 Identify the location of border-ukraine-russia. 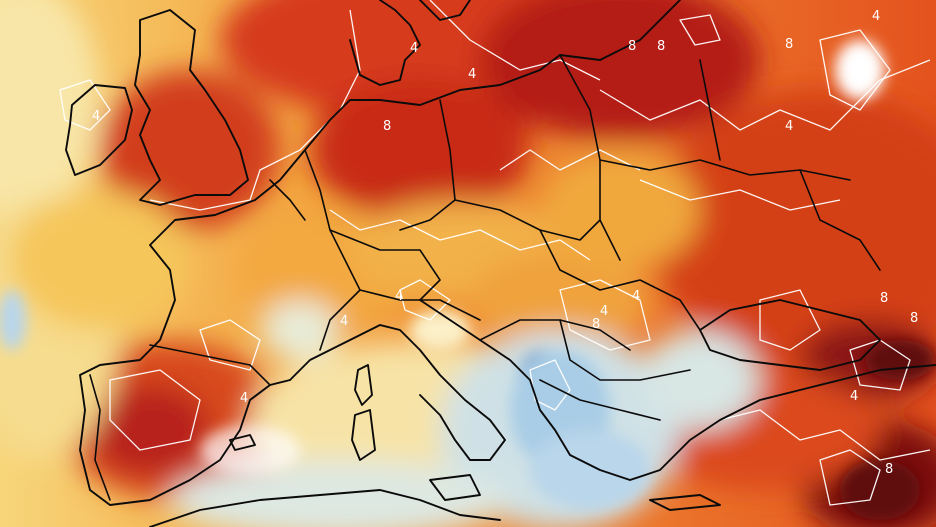
(840, 220).